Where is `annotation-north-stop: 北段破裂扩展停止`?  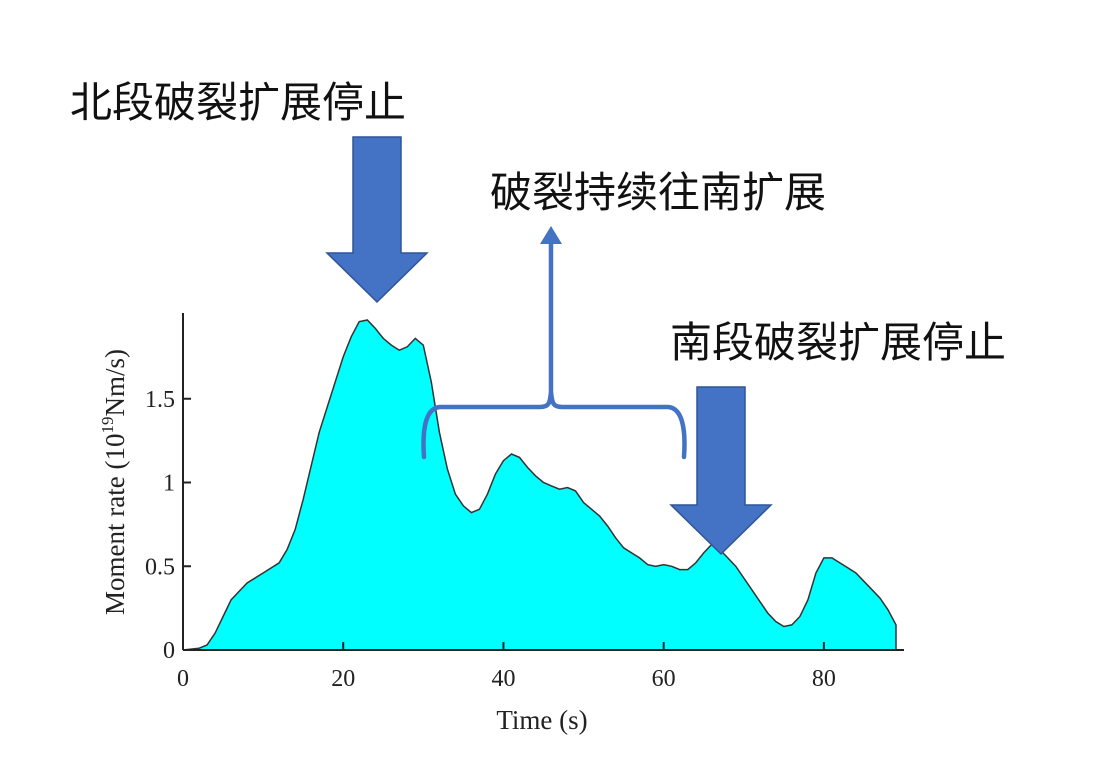
annotation-north-stop: 北段破裂扩展停止 is located at coordinates (238, 102).